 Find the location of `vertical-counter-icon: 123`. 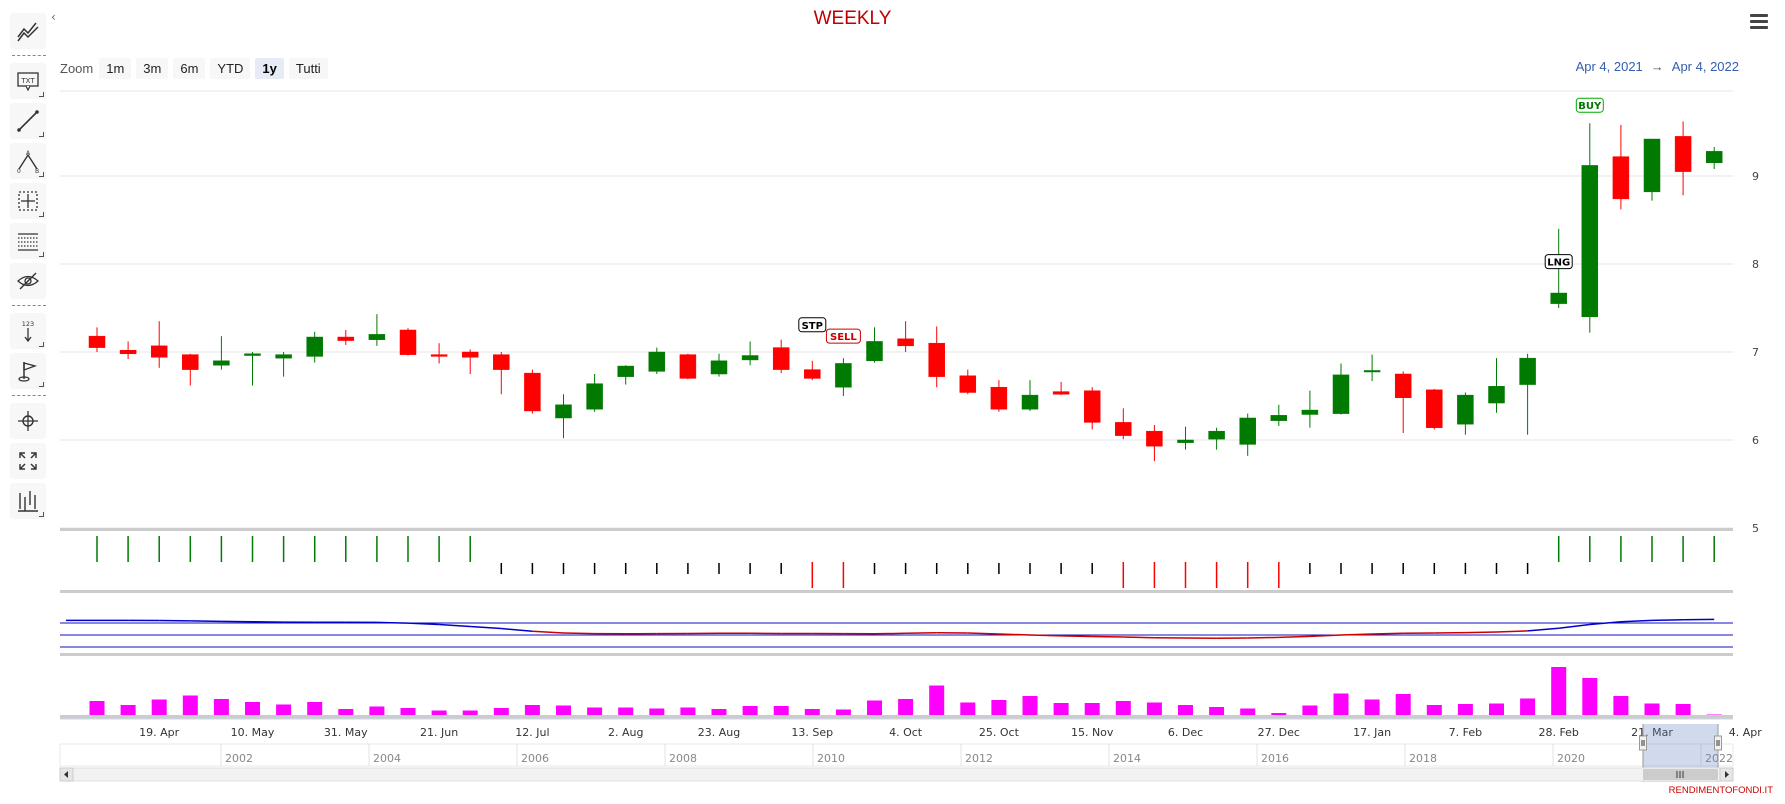

vertical-counter-icon: 123 is located at coordinates (28, 331).